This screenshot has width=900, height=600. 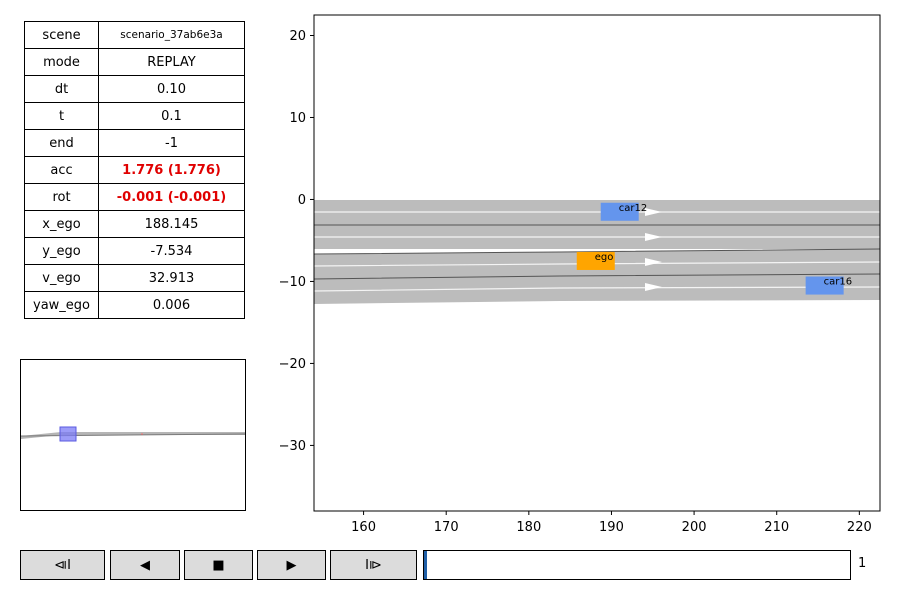 I want to click on y-tick-label: 20, so click(x=297, y=36).